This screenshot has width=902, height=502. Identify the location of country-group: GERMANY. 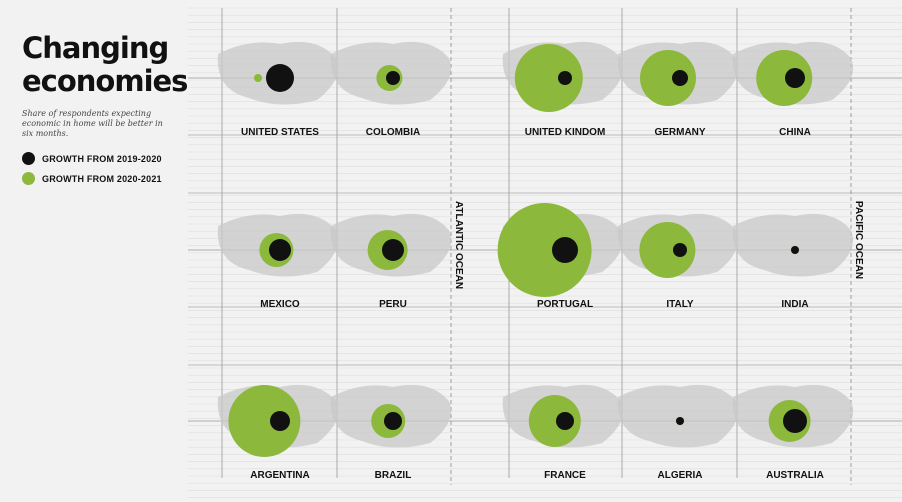
(678, 89).